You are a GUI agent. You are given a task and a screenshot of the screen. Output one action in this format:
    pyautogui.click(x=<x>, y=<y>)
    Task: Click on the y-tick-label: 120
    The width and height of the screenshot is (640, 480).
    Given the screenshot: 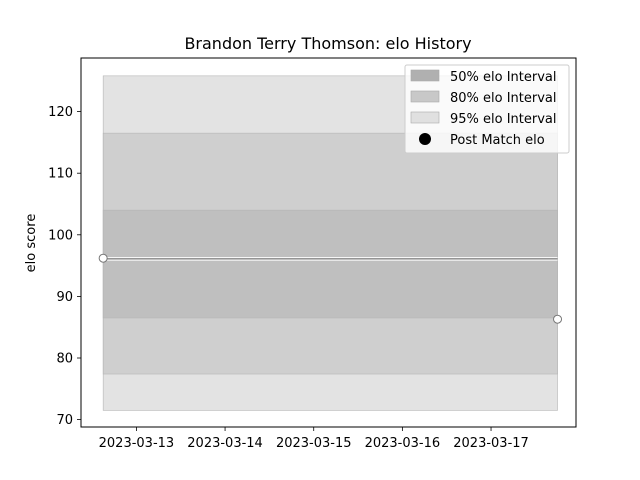 What is the action you would take?
    pyautogui.click(x=60, y=112)
    